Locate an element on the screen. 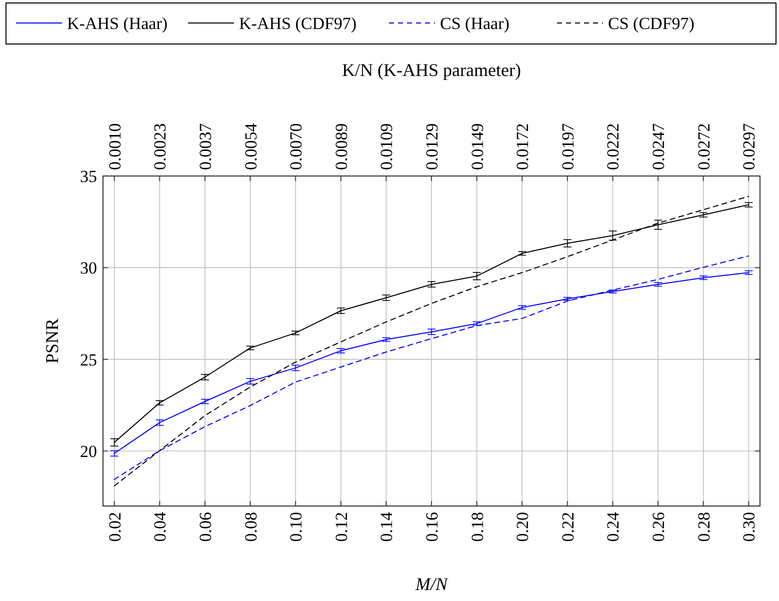 The image size is (779, 601). annotation: 0.0054 is located at coordinates (250, 146).